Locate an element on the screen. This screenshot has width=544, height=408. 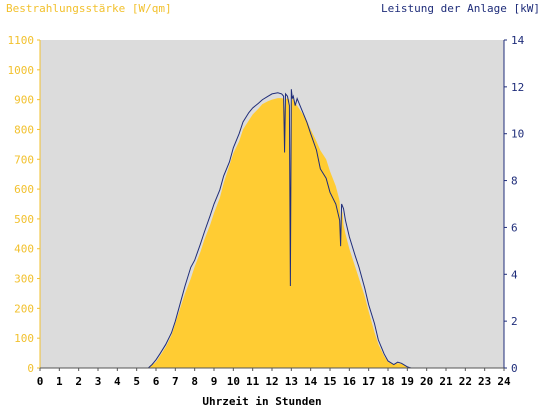
x-tick-label: 4 is located at coordinates (117, 381).